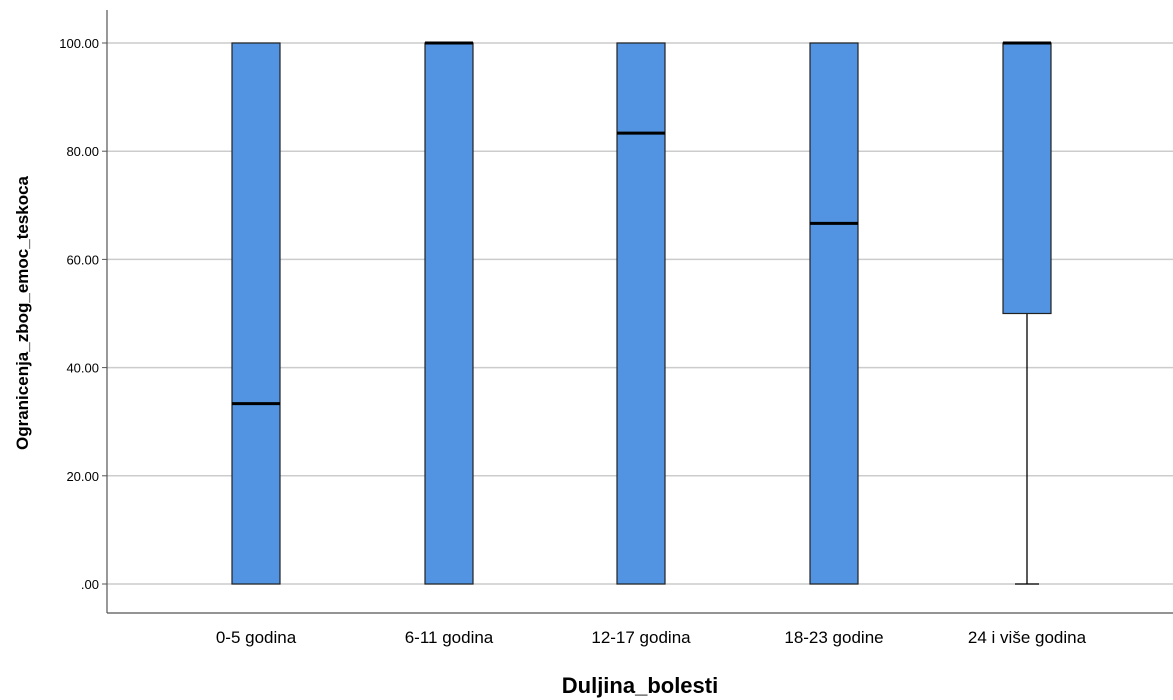  I want to click on y-tick-label: 40.00, so click(82, 368).